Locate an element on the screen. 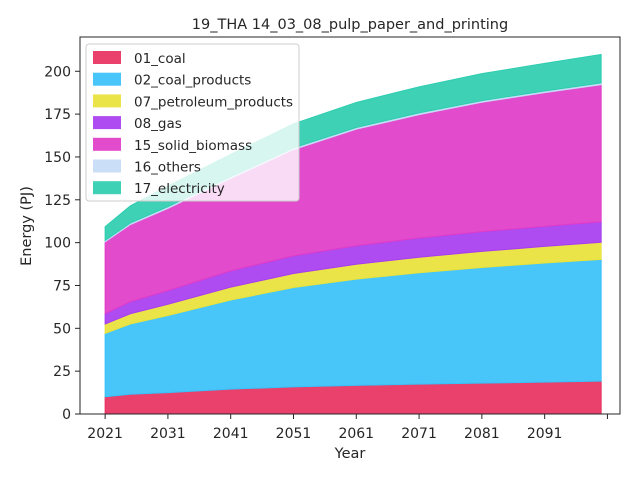  y-axis: 0 25 50 75 100 125 150 175 200 is located at coordinates (62, 243).